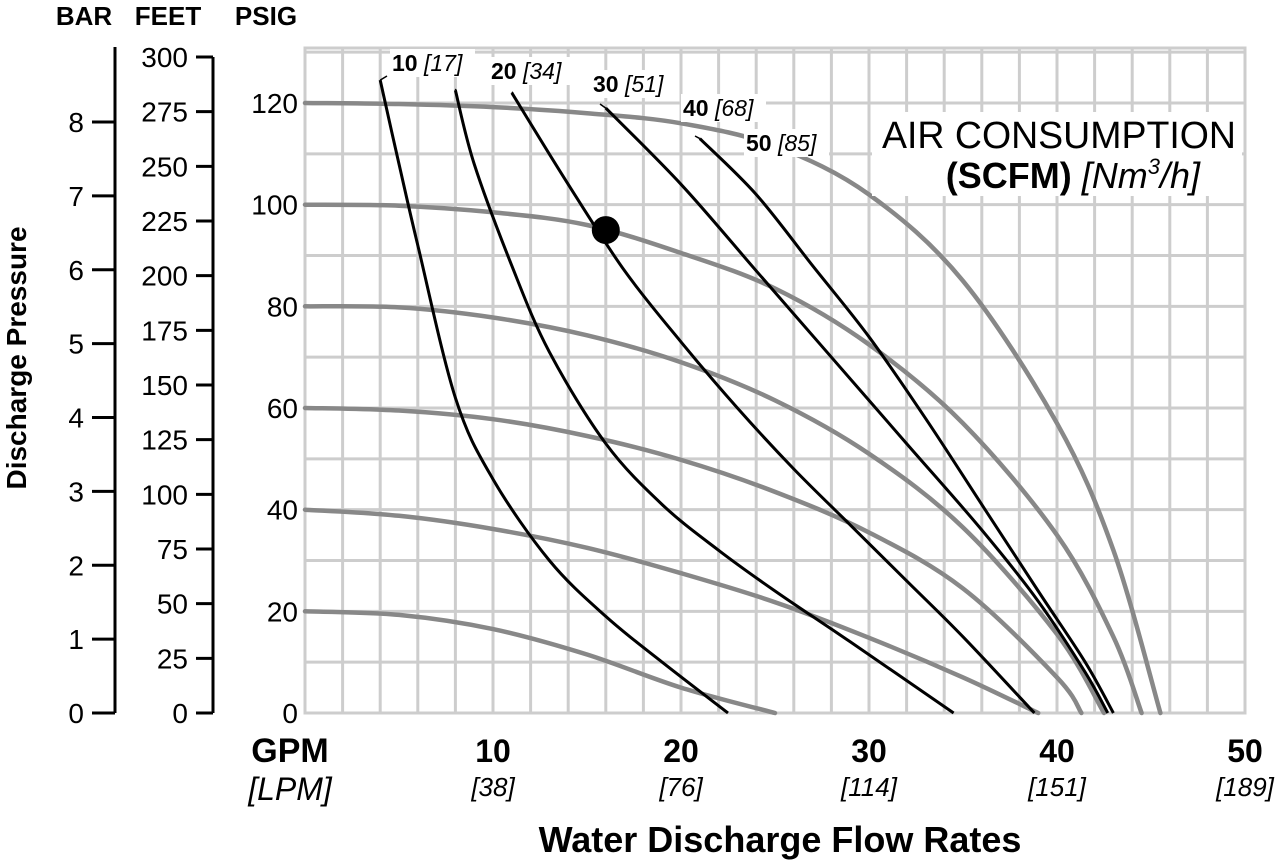 The height and width of the screenshot is (864, 1280). Describe the element at coordinates (289, 751) in the screenshot. I see `x-unit-label: GPM` at that location.